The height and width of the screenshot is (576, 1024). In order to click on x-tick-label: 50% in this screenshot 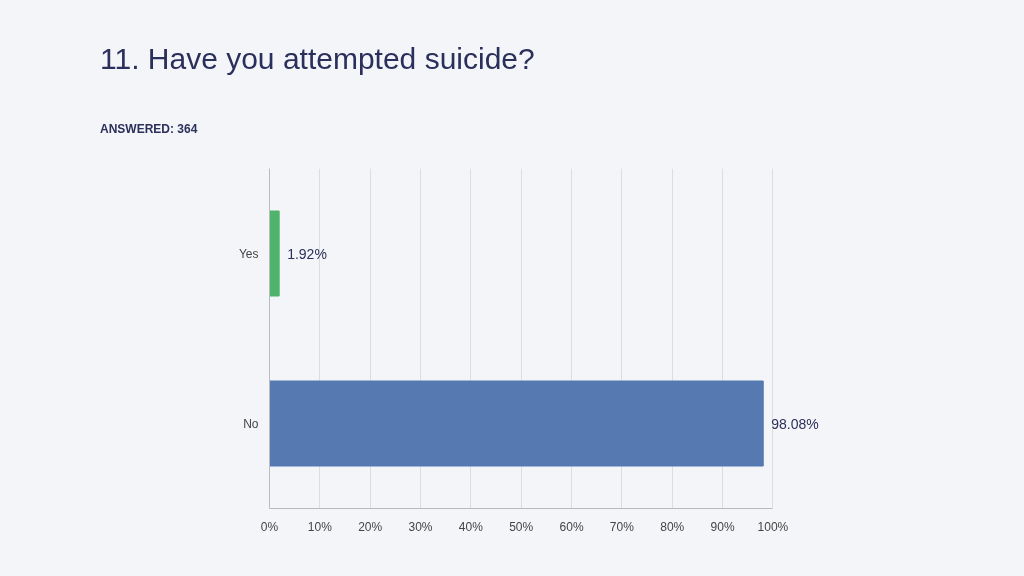, I will do `click(521, 526)`.